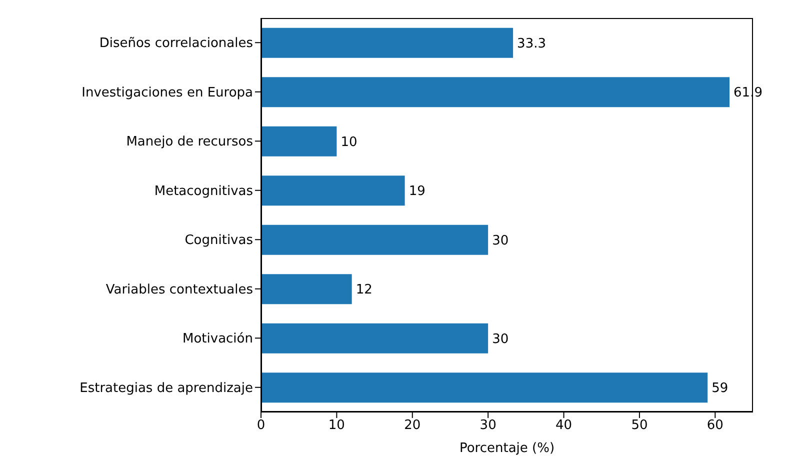 The image size is (808, 461). Describe the element at coordinates (336, 426) in the screenshot. I see `x-tick-label: 10` at that location.